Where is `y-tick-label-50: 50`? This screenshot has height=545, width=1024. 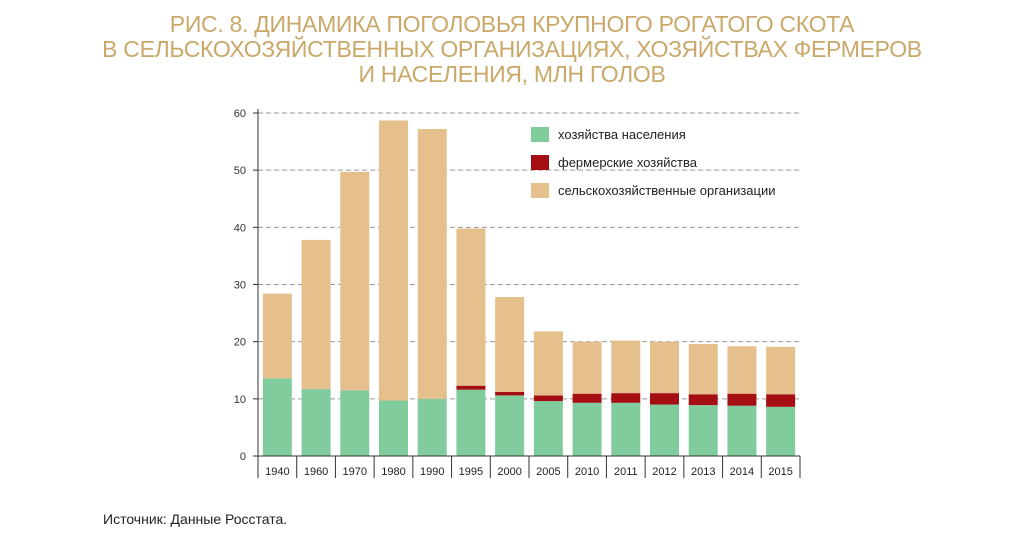
y-tick-label-50: 50 is located at coordinates (240, 171).